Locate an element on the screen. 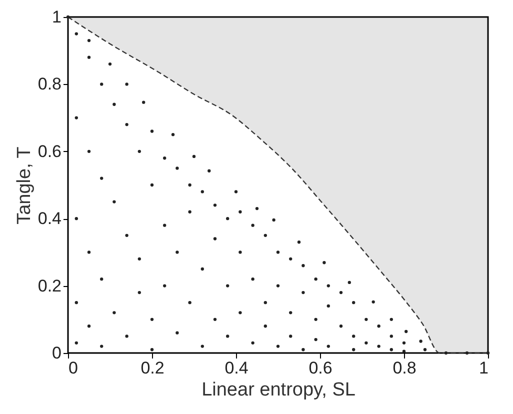 Image resolution: width=513 pixels, height=414 pixels. y-tick-label: 0.8 is located at coordinates (50, 84).